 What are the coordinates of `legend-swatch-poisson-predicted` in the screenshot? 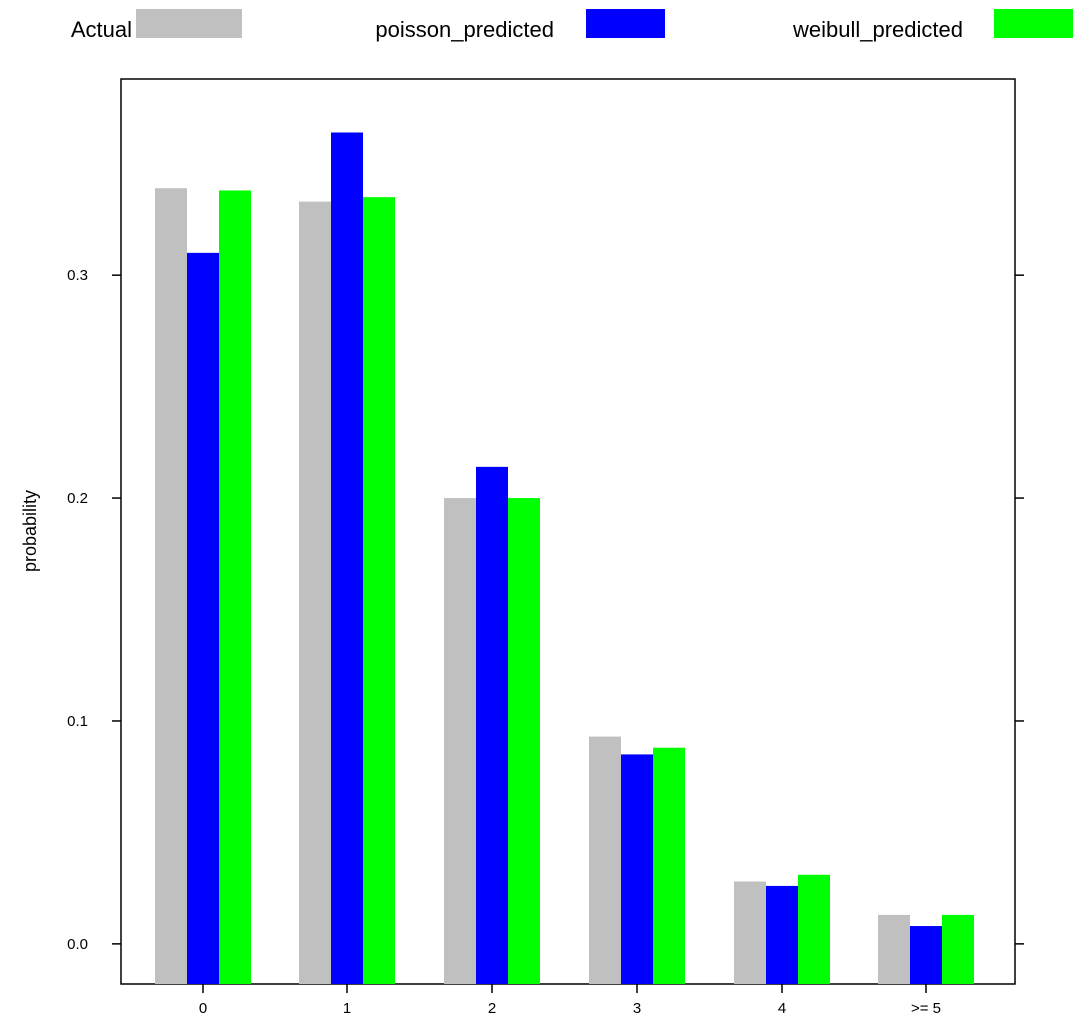 It's located at (625, 23).